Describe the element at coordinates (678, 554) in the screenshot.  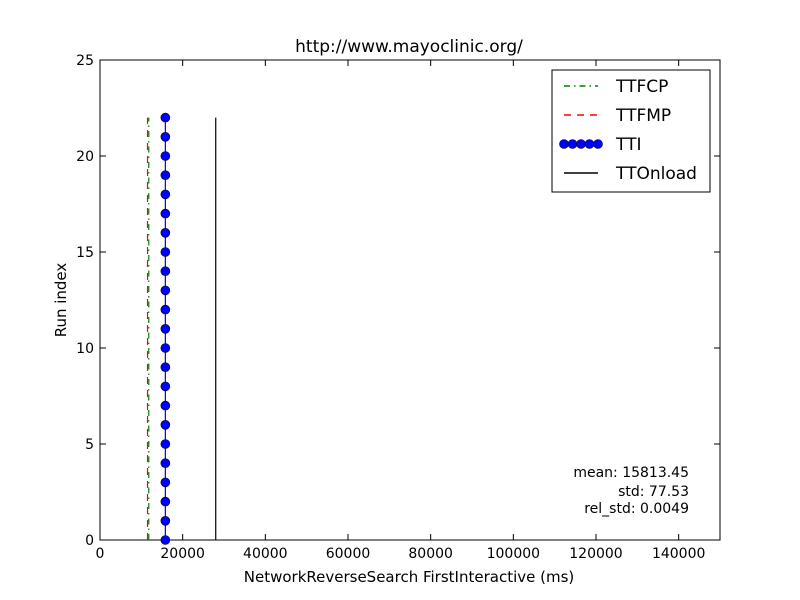
I see `x-tick-label: 140000` at that location.